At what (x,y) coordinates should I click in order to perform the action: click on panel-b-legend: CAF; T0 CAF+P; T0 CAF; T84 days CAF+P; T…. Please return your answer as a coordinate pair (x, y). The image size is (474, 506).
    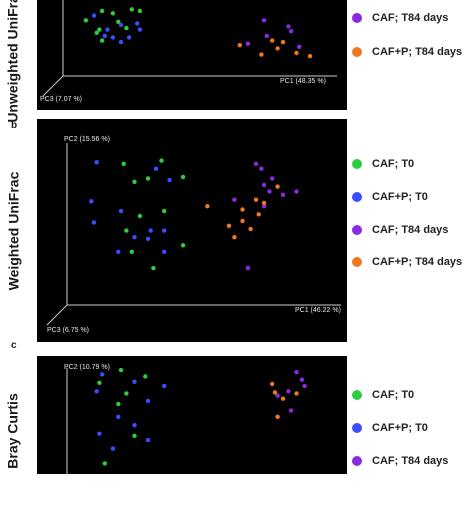
    Looking at the image, I should click on (413, 230).